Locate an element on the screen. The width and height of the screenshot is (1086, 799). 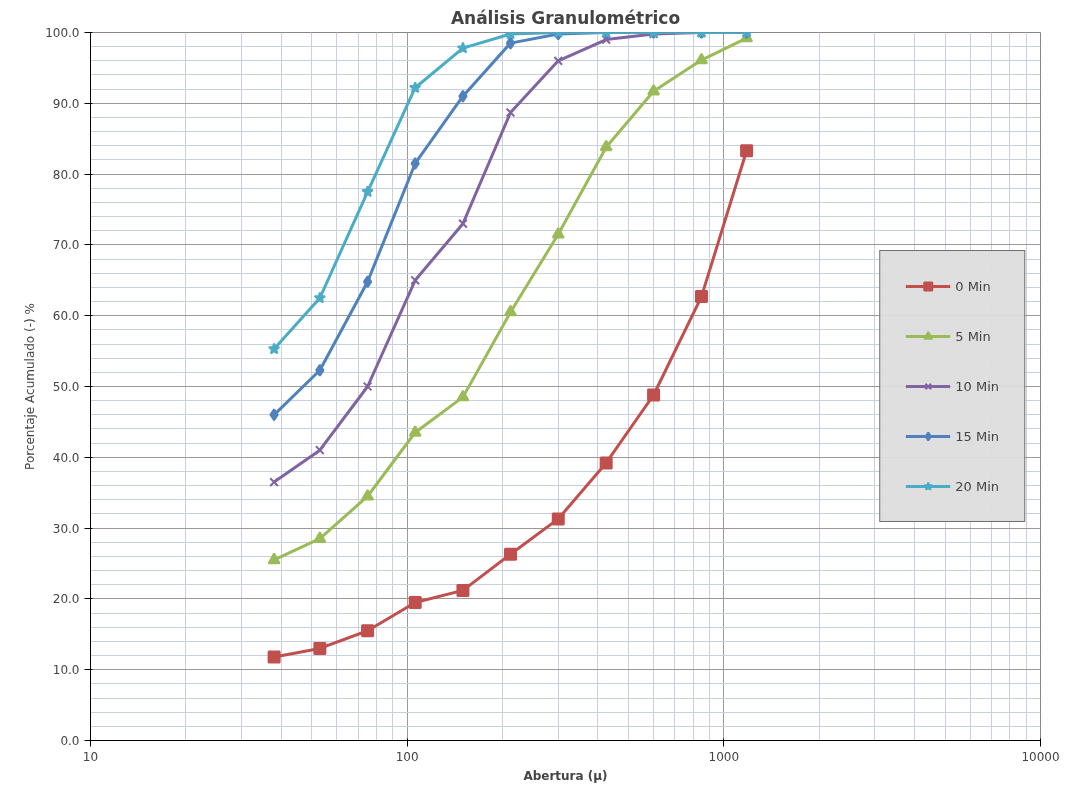
x-tick-label: 1000 is located at coordinates (724, 756).